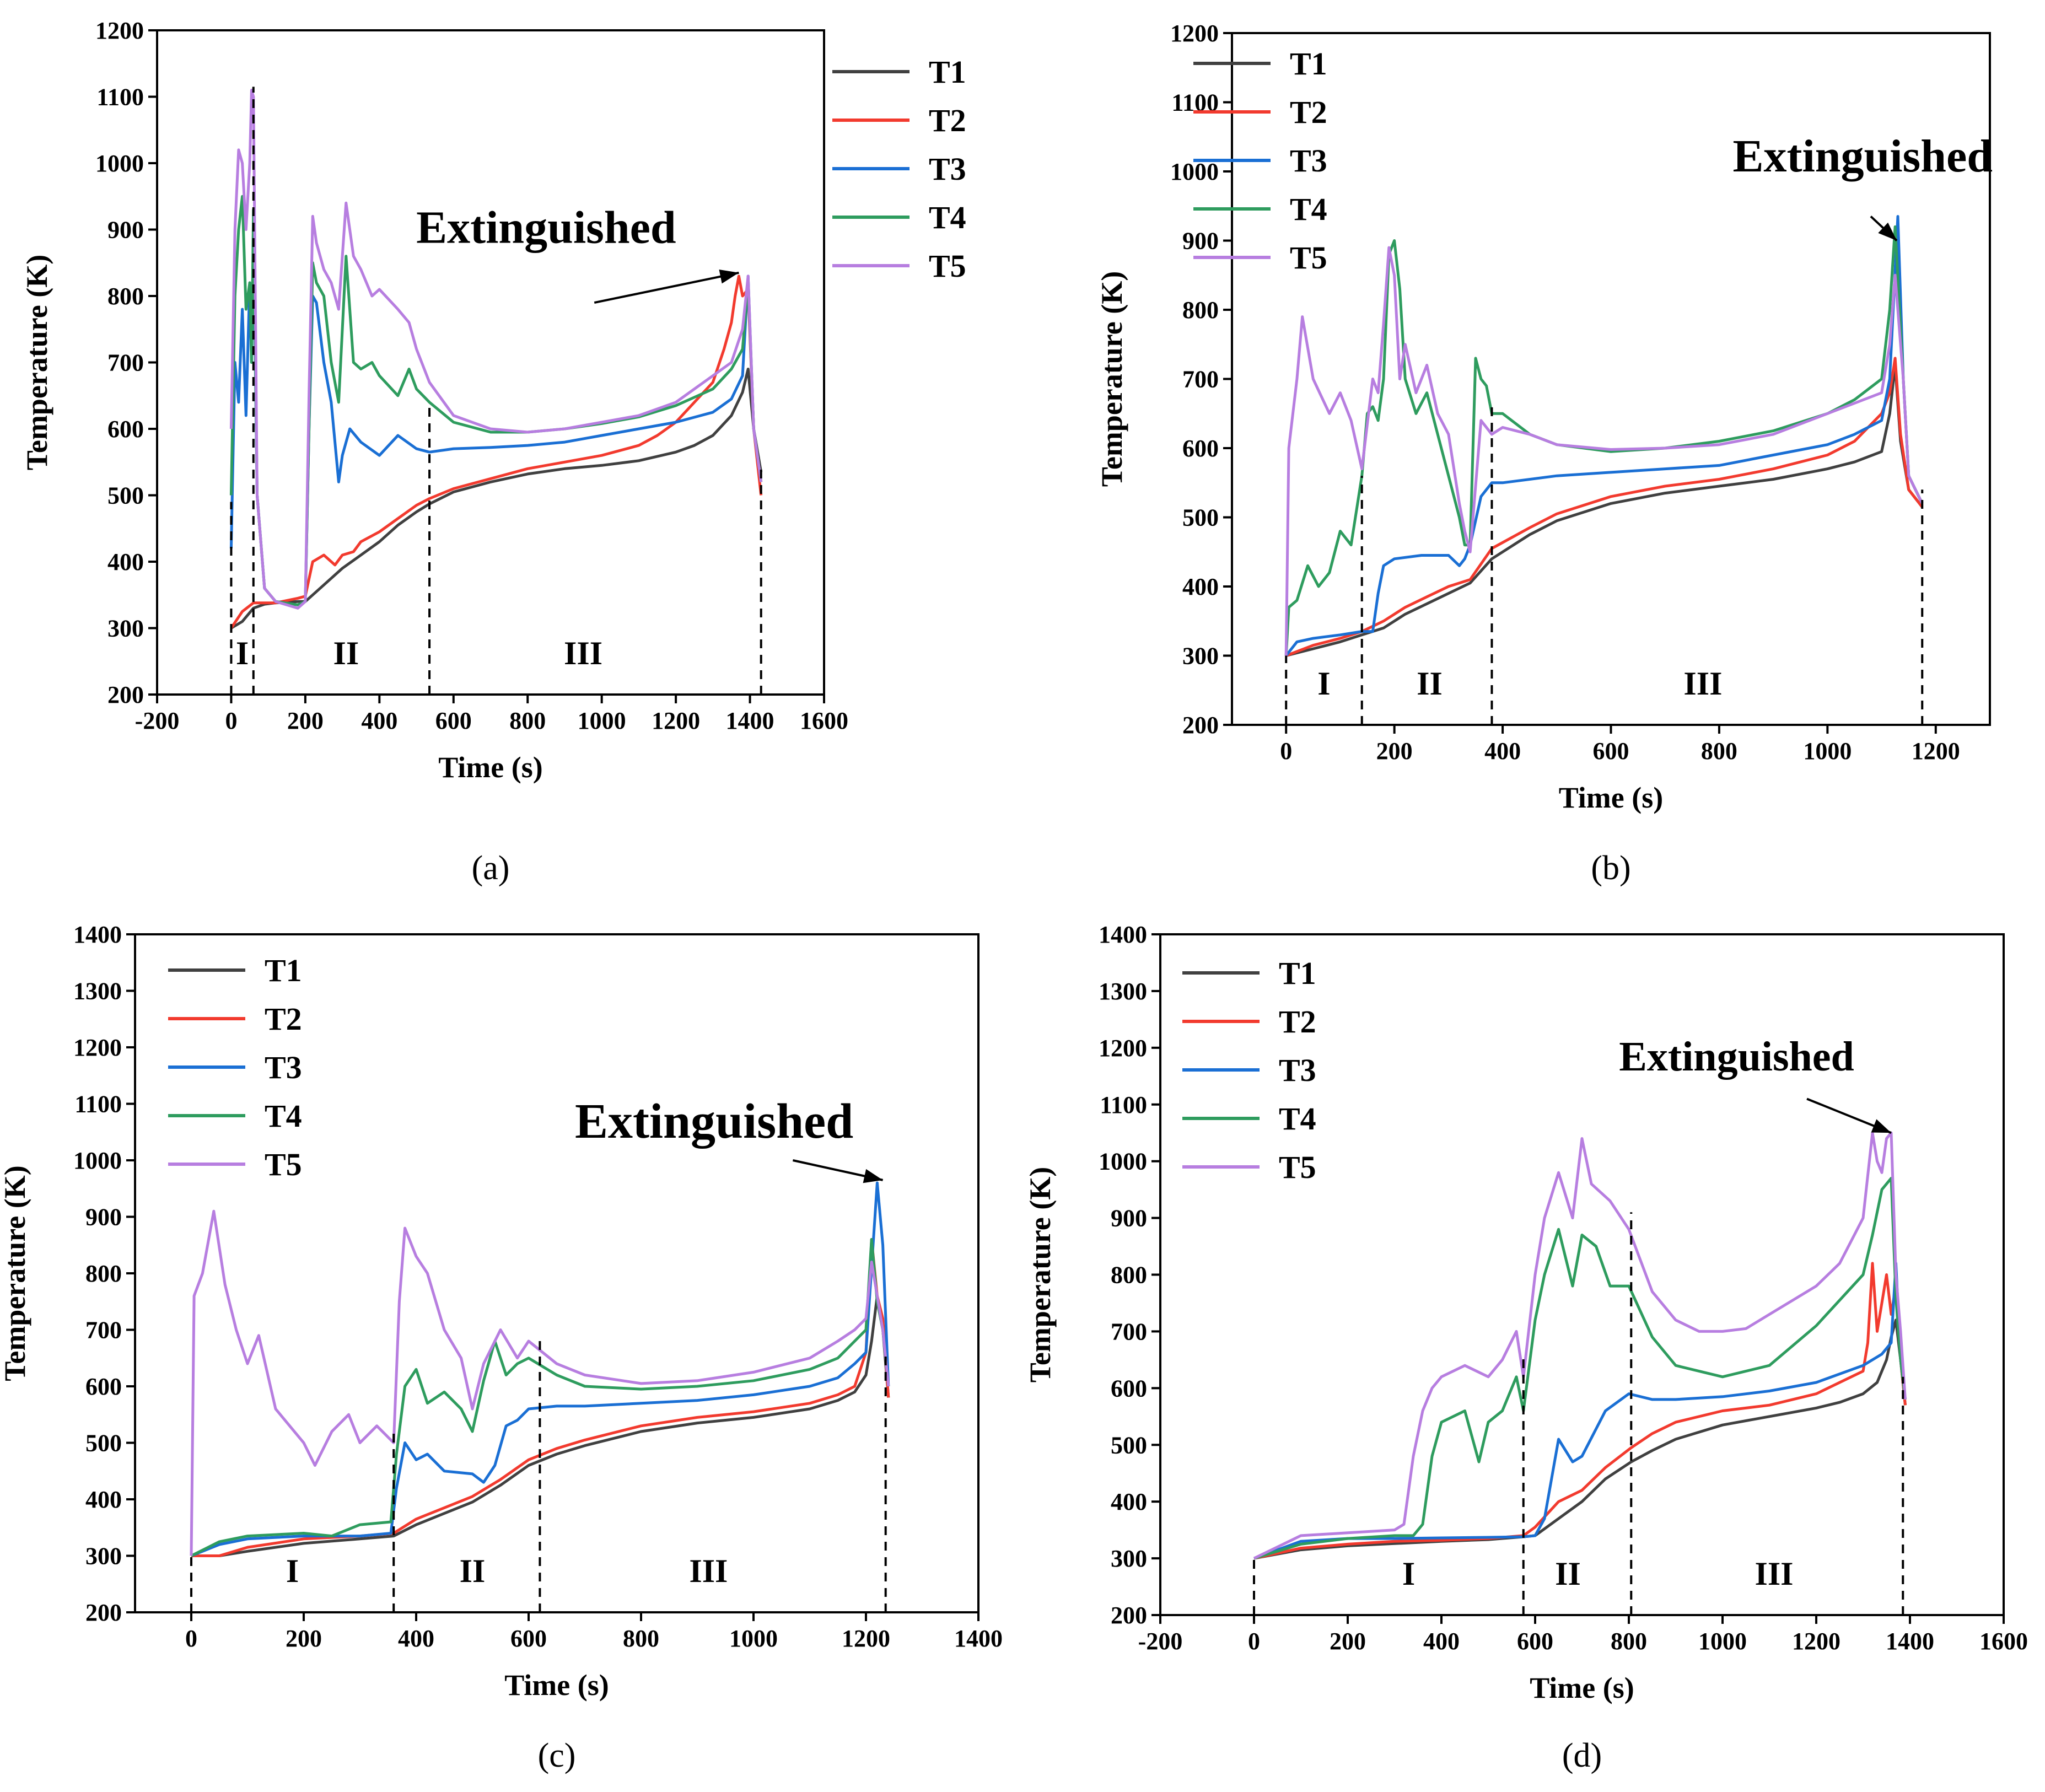 The height and width of the screenshot is (1792, 2045). I want to click on annotation-arrow-shaft, so click(667, 287).